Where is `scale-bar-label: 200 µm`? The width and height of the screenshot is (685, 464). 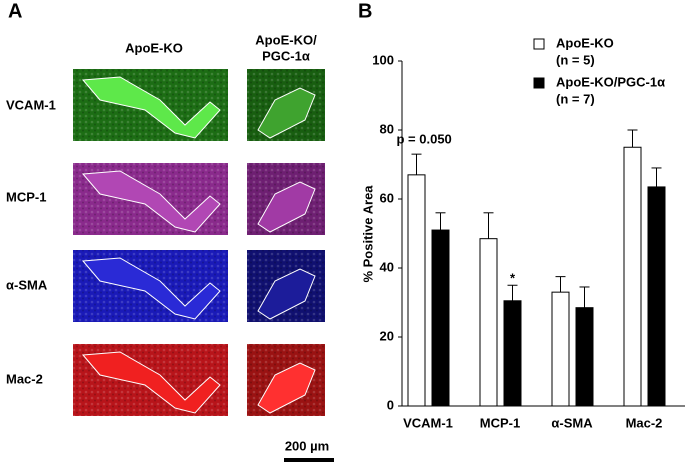
scale-bar-label: 200 µm is located at coordinates (307, 445).